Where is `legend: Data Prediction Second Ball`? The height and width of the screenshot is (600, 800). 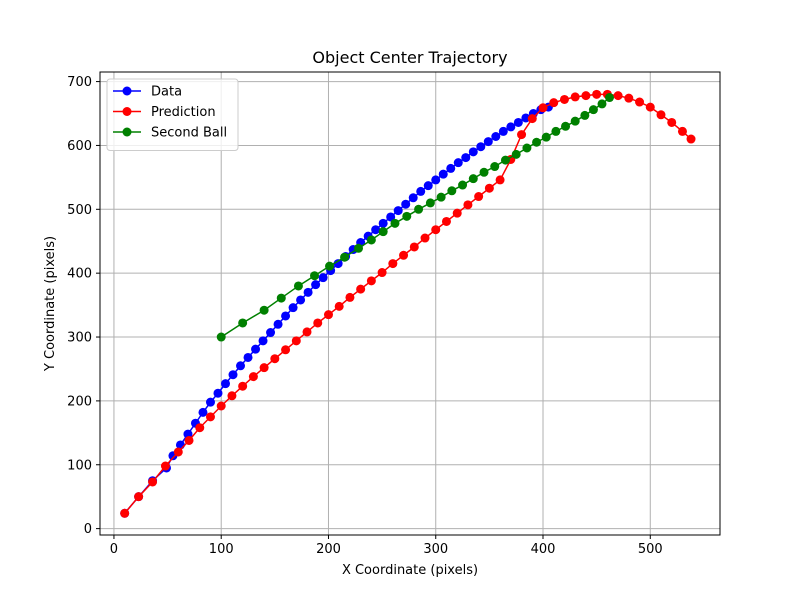
legend: Data Prediction Second Ball is located at coordinates (172, 114).